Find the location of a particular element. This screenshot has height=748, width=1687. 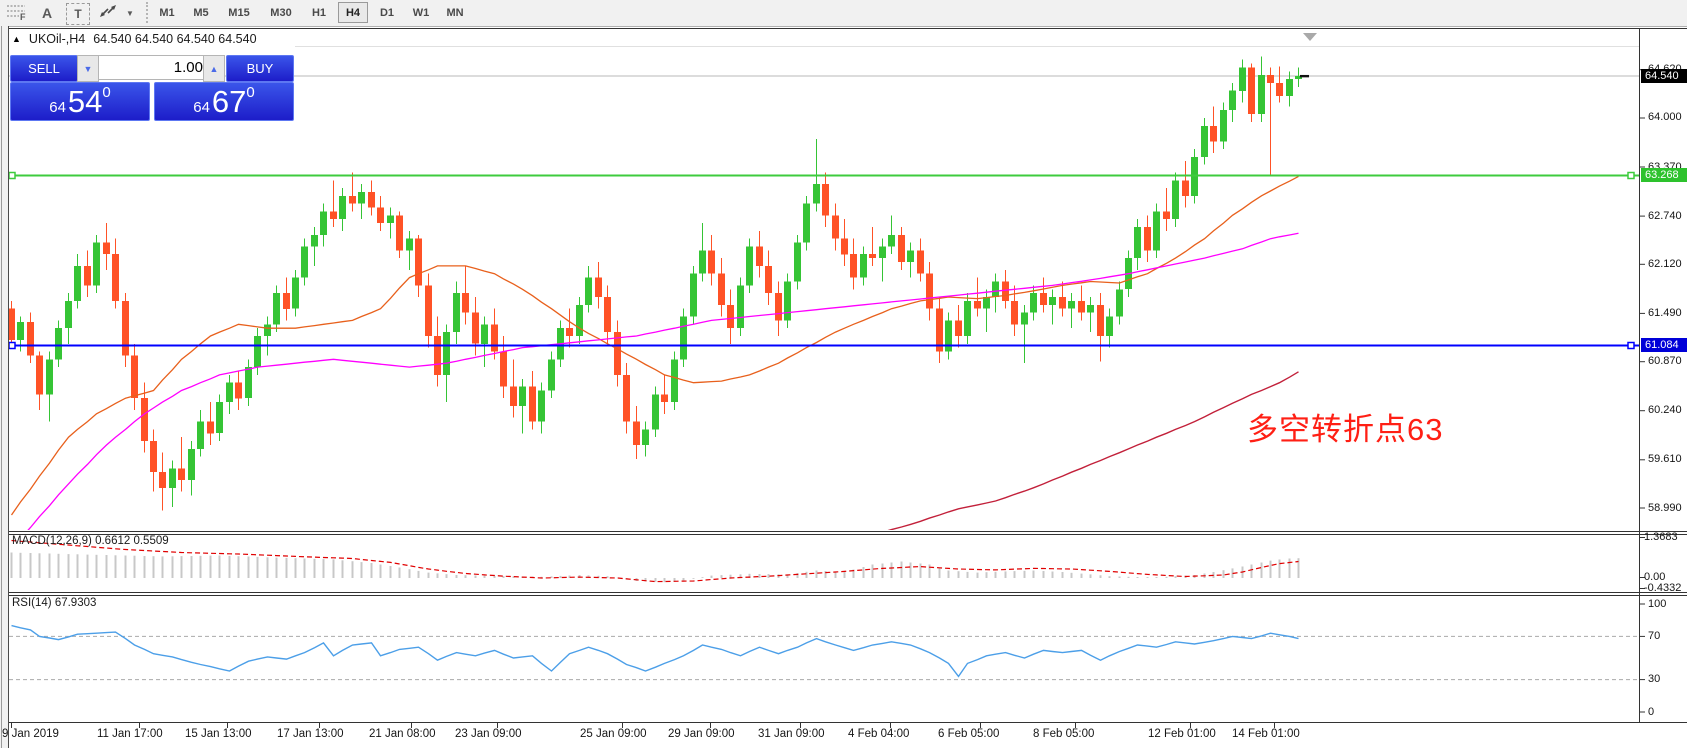

time-axis-label: 21 Jan 08:00 is located at coordinates (402, 734).